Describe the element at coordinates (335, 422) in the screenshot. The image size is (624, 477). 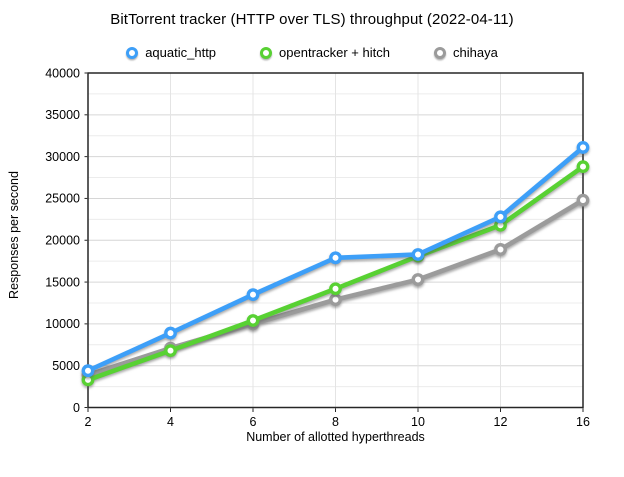
I see `x-tick-label: 8` at that location.